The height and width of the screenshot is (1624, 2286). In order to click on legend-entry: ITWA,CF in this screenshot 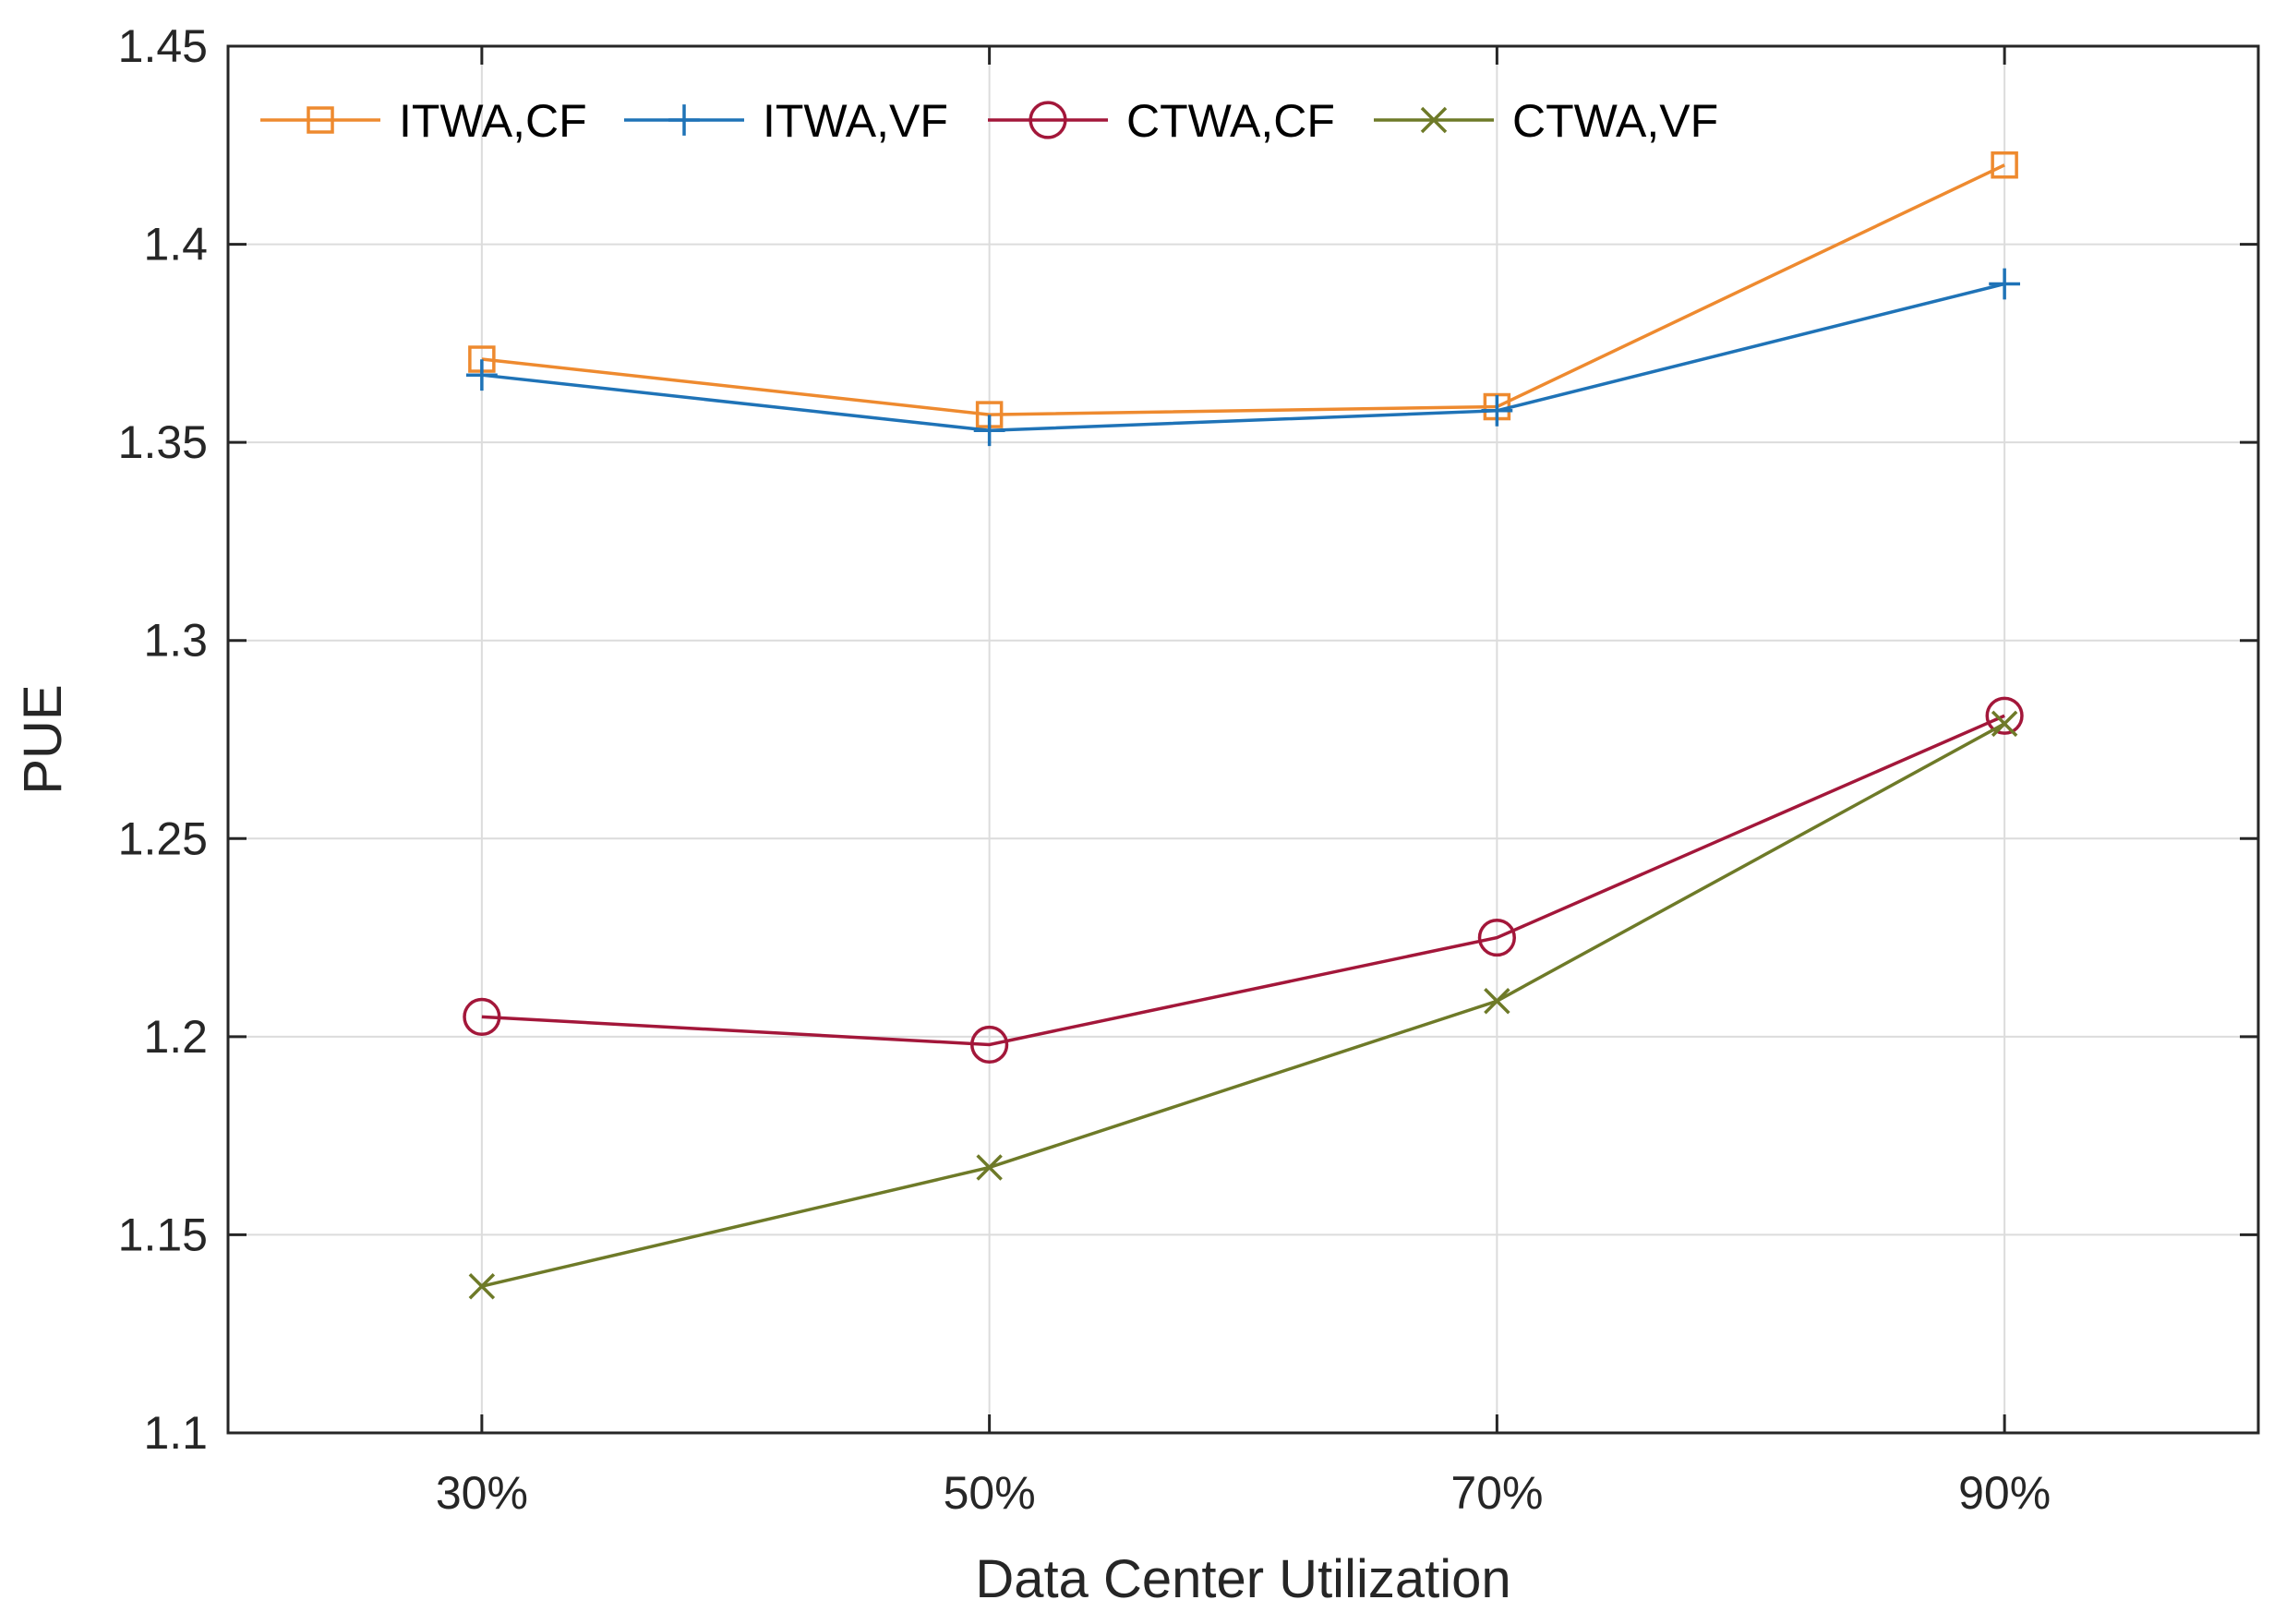, I will do `click(423, 121)`.